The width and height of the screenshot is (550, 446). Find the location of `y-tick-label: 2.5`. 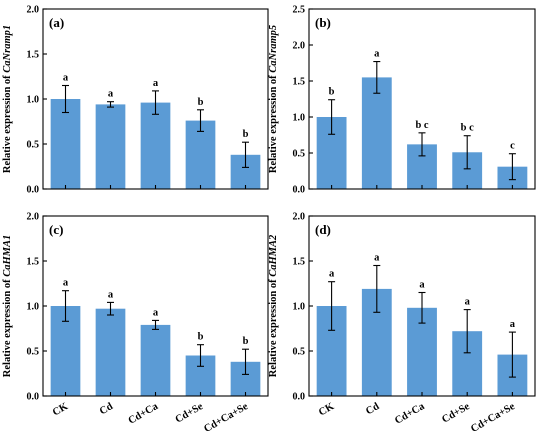

y-tick-label: 2.5 is located at coordinates (299, 10).